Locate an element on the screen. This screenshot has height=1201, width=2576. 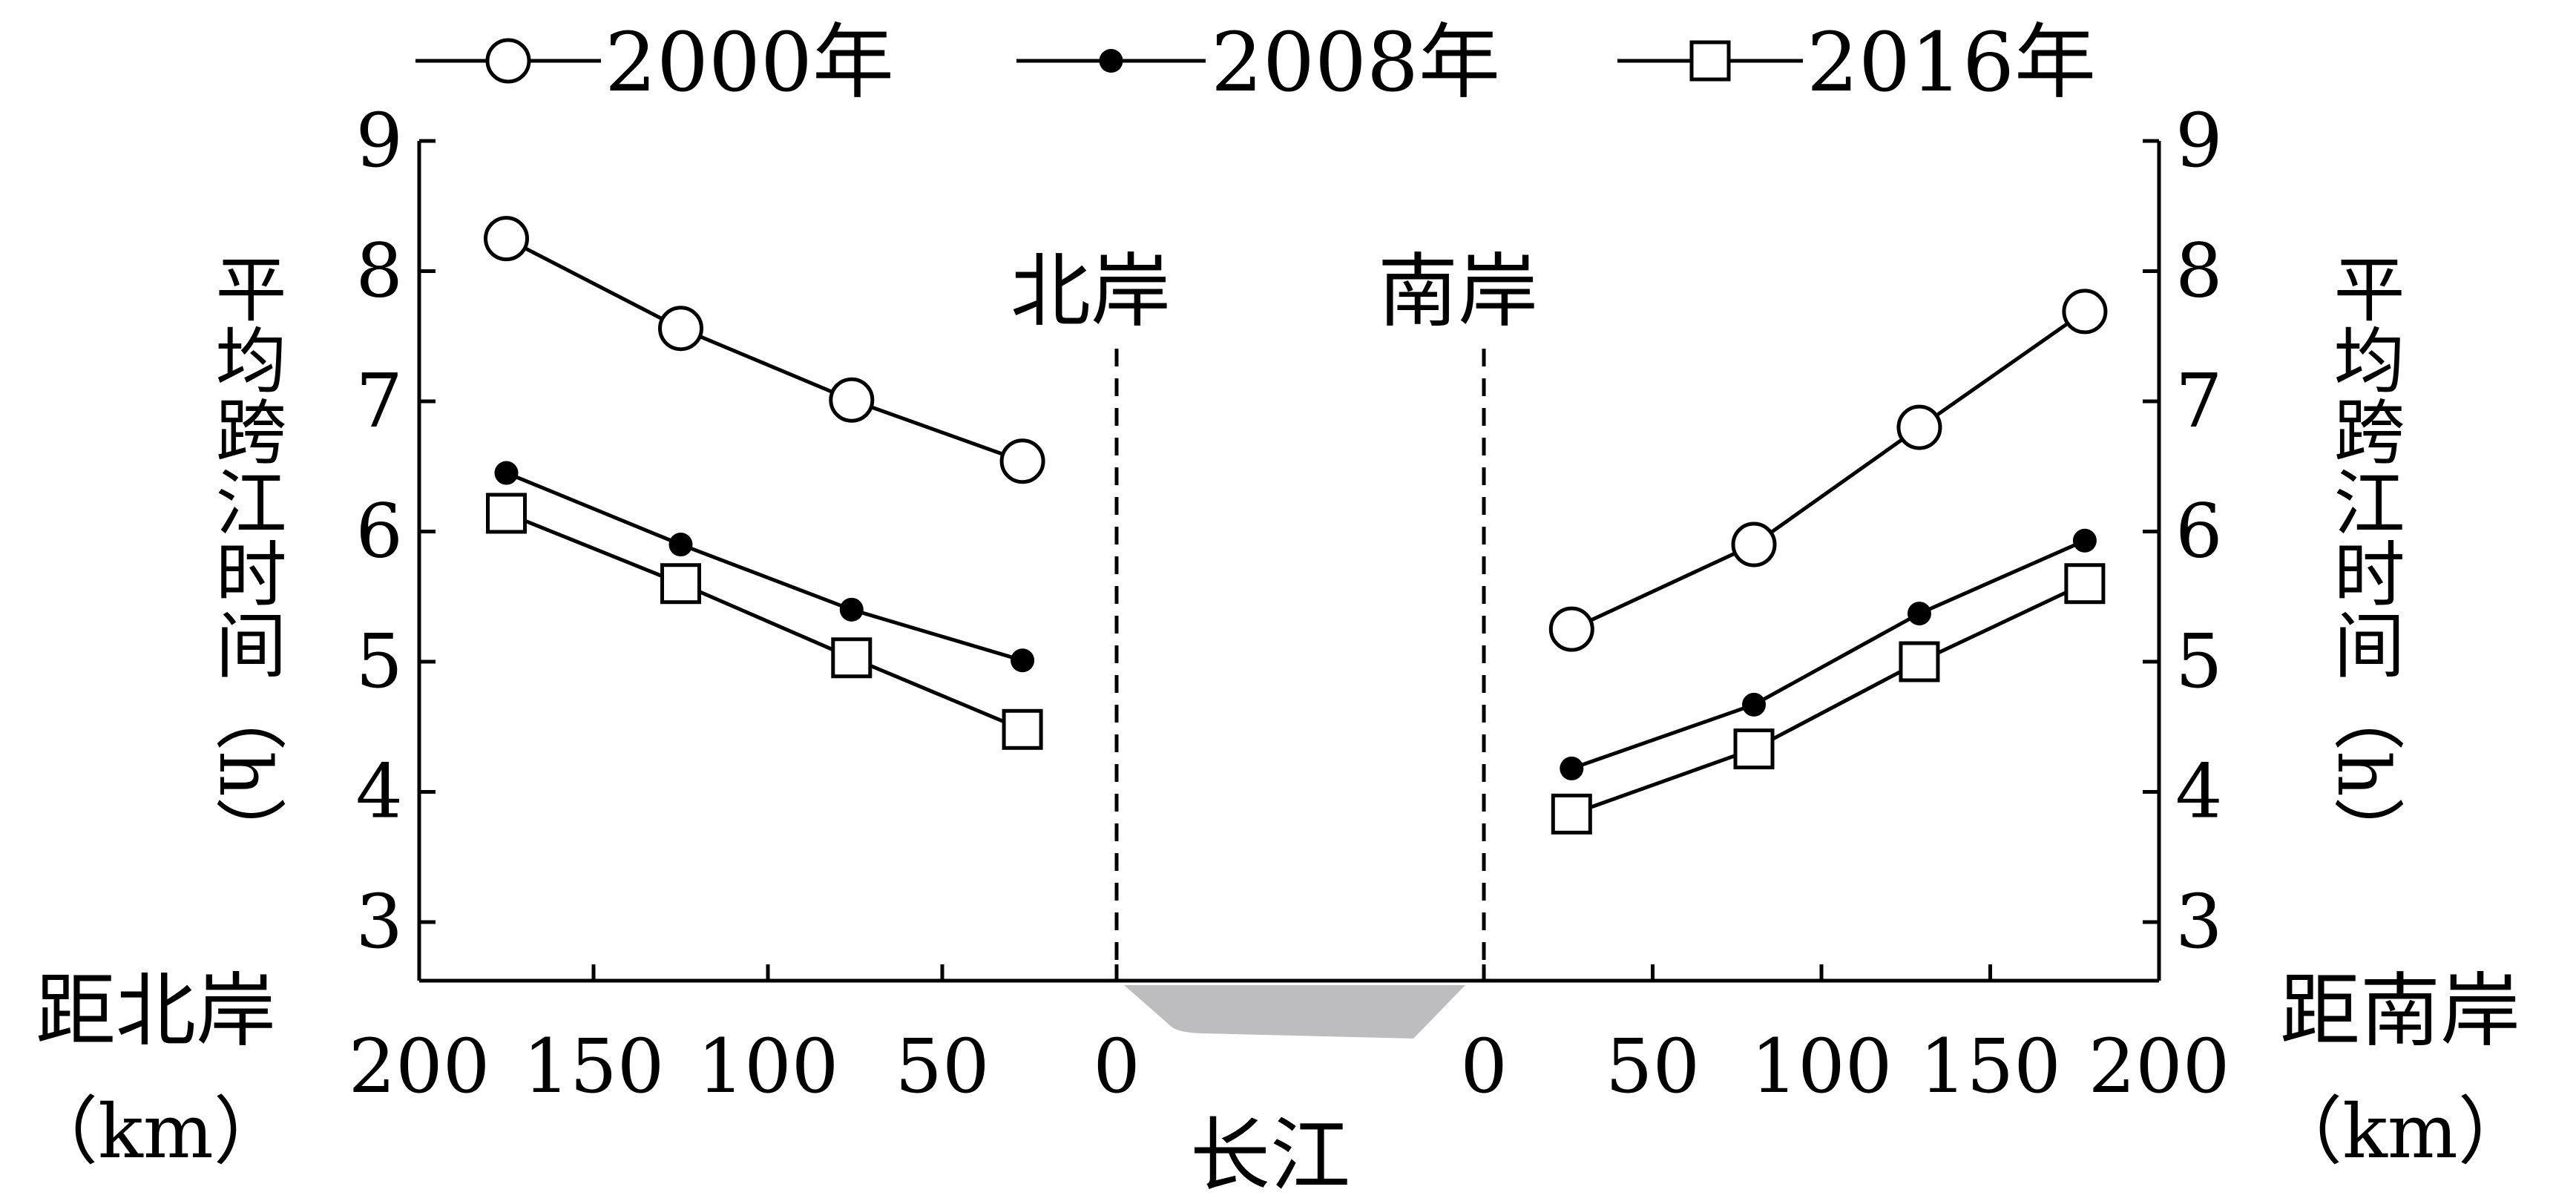
river-shape is located at coordinates (1294, 1012).